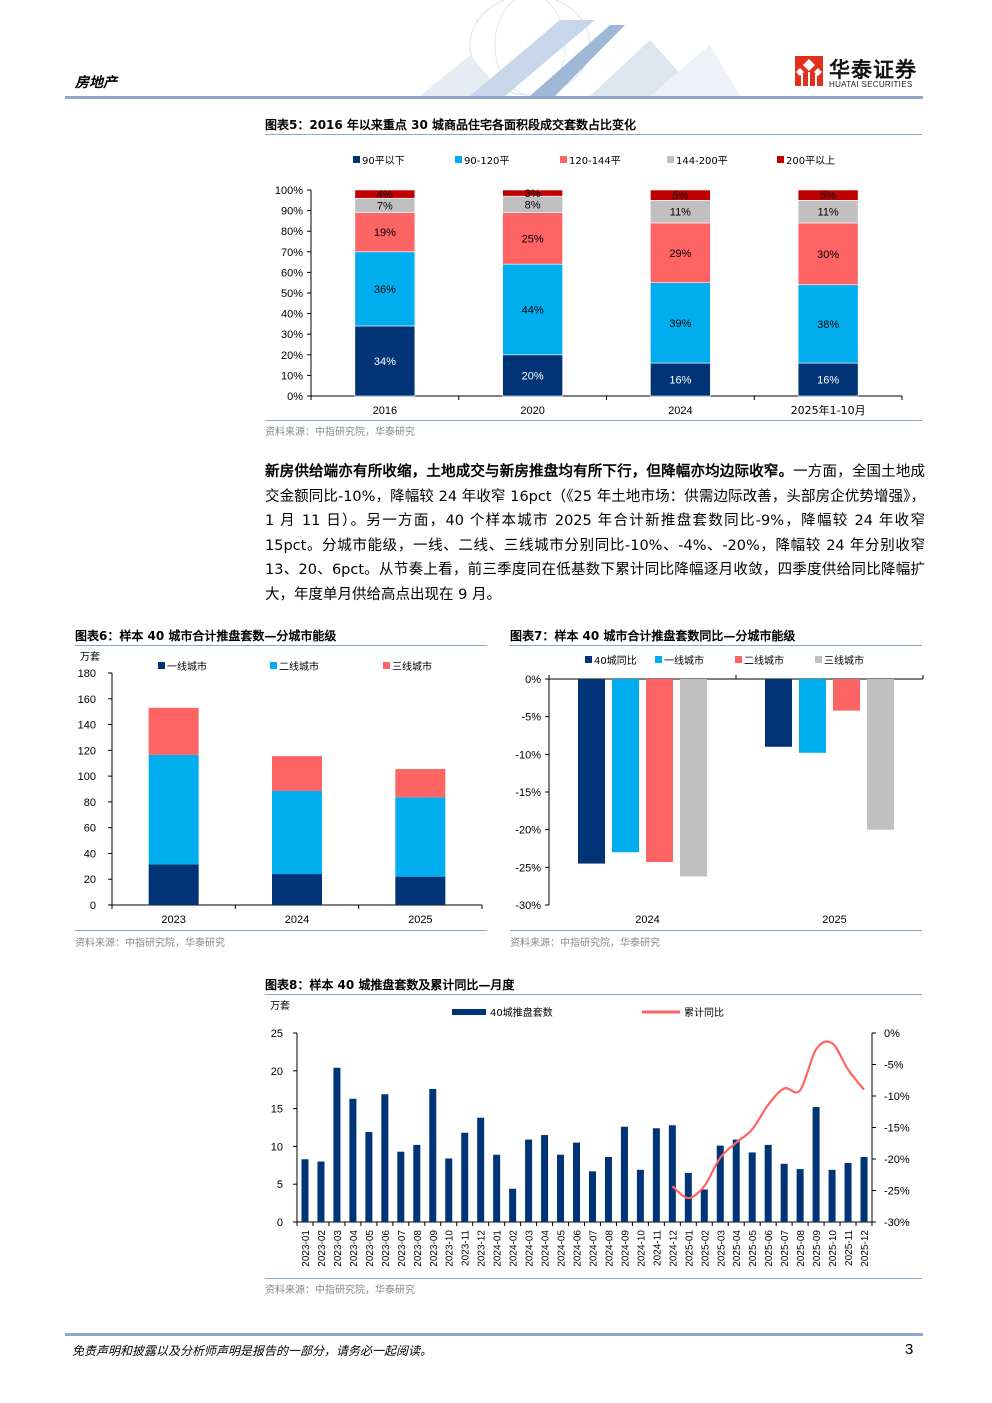 The width and height of the screenshot is (992, 1403). I want to click on y-tick-label: 50%, so click(292, 294).